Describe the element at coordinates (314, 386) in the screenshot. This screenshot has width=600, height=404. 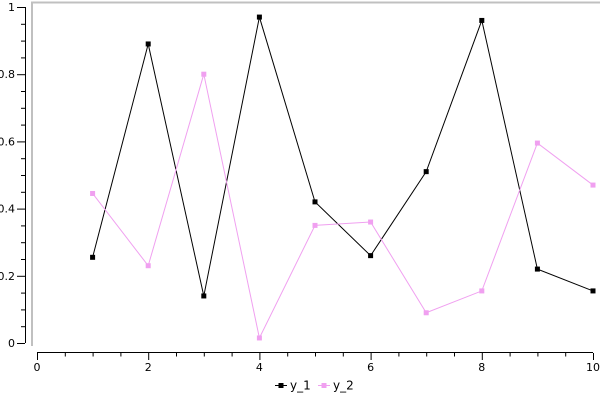
I see `legend: y_1 y_2` at that location.